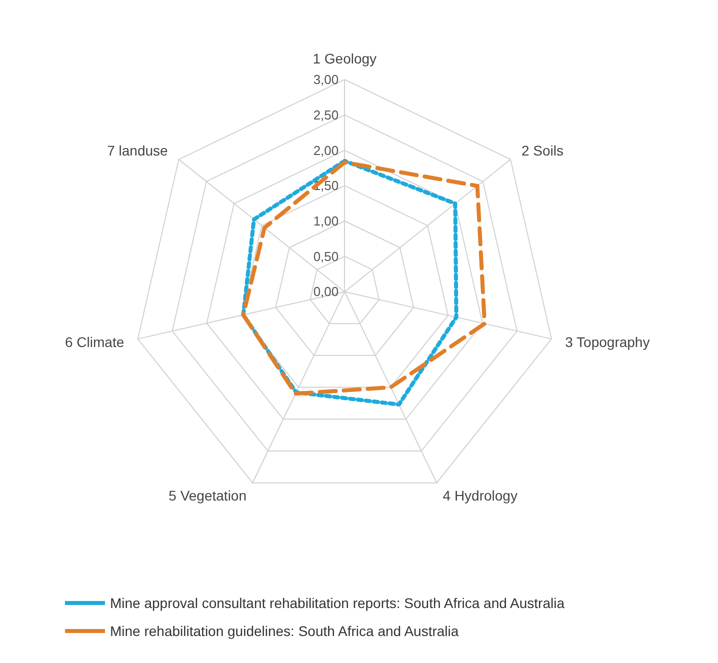 The image size is (718, 663). Describe the element at coordinates (326, 292) in the screenshot. I see `y-tick-label: 0,00` at that location.